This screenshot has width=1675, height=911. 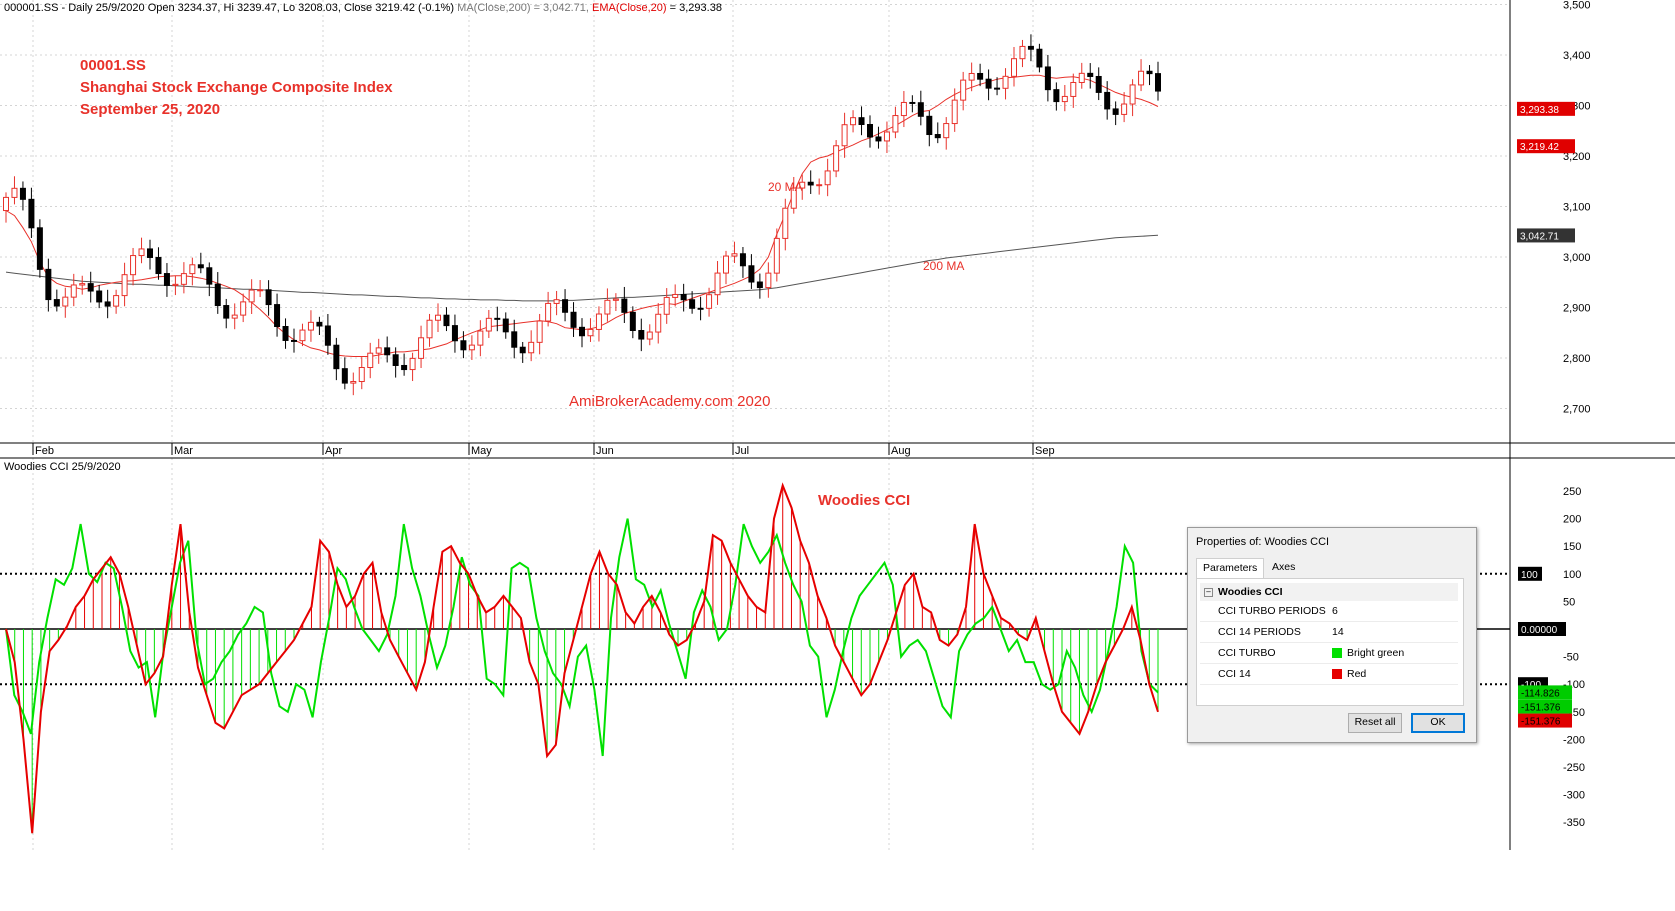 I want to click on param-row-turbo-periods: CCI TURBO PERIODS 6, so click(x=1329, y=611).